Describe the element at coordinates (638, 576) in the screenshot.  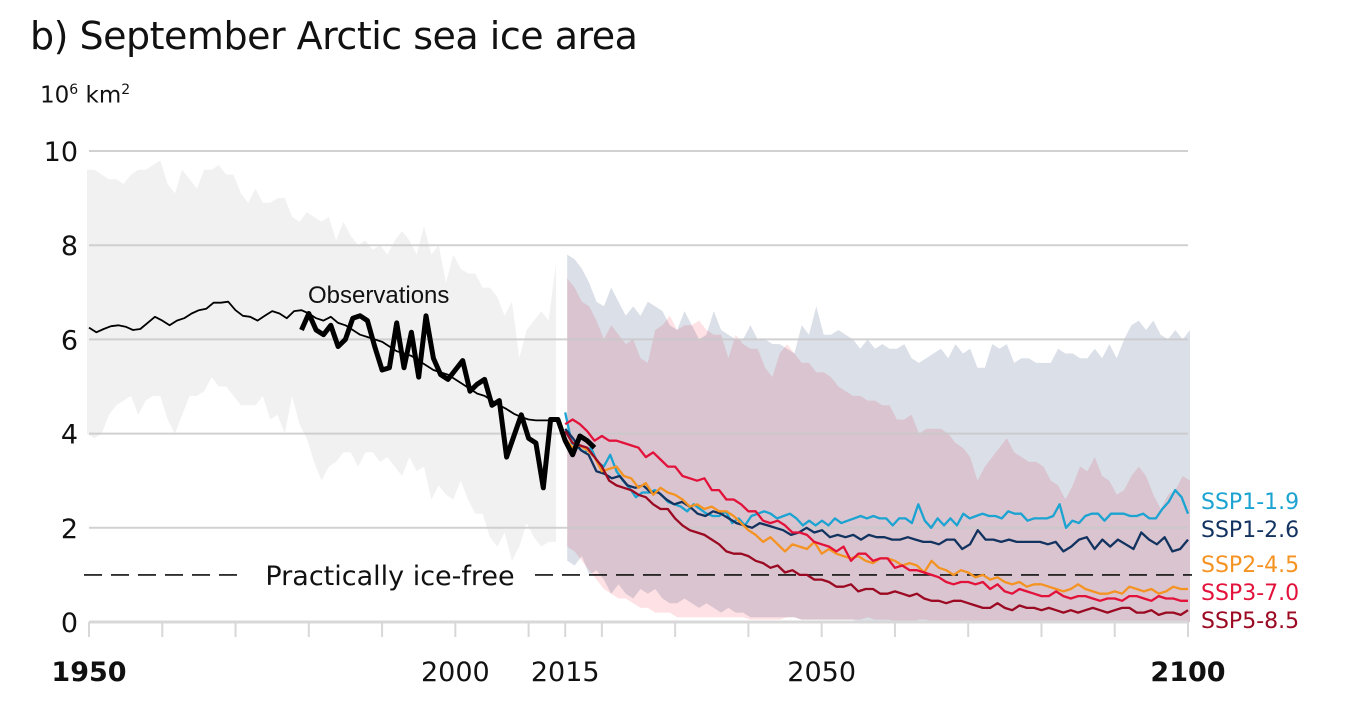
I see `ice-free-reference: Practically ice-free` at that location.